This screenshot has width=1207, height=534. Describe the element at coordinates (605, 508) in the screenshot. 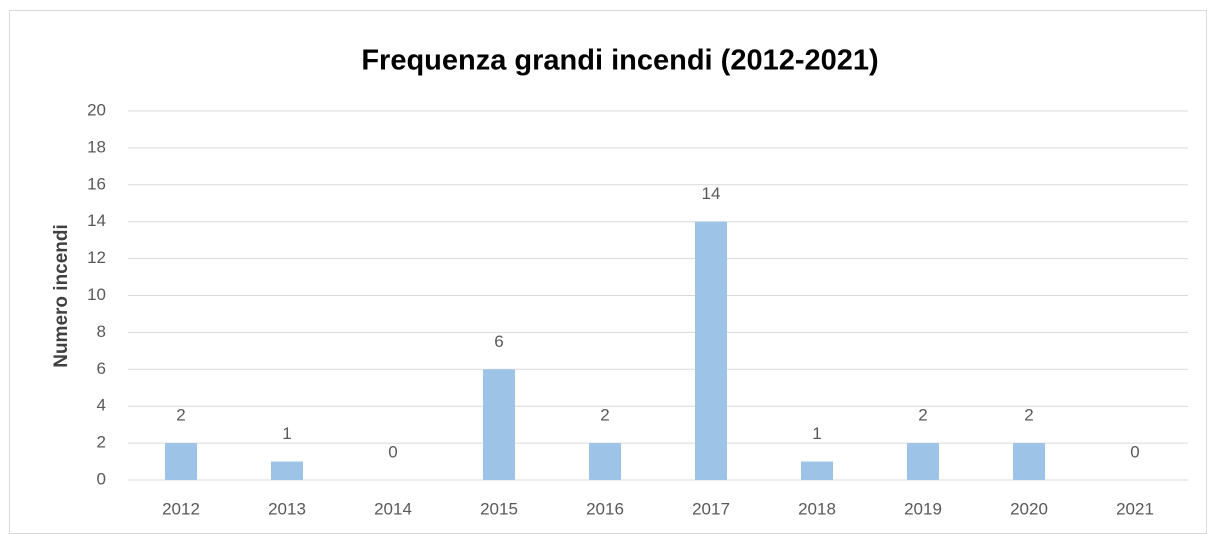

I see `x-tick-label: 2016` at that location.